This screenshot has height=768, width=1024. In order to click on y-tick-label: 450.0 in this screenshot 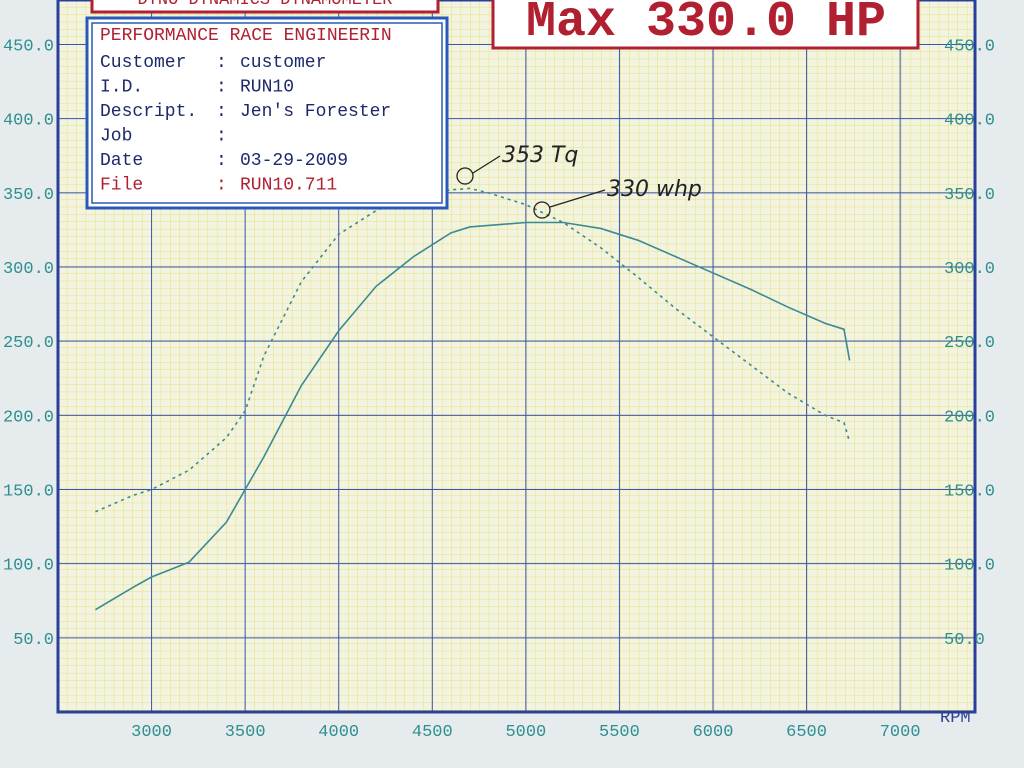, I will do `click(28, 47)`.